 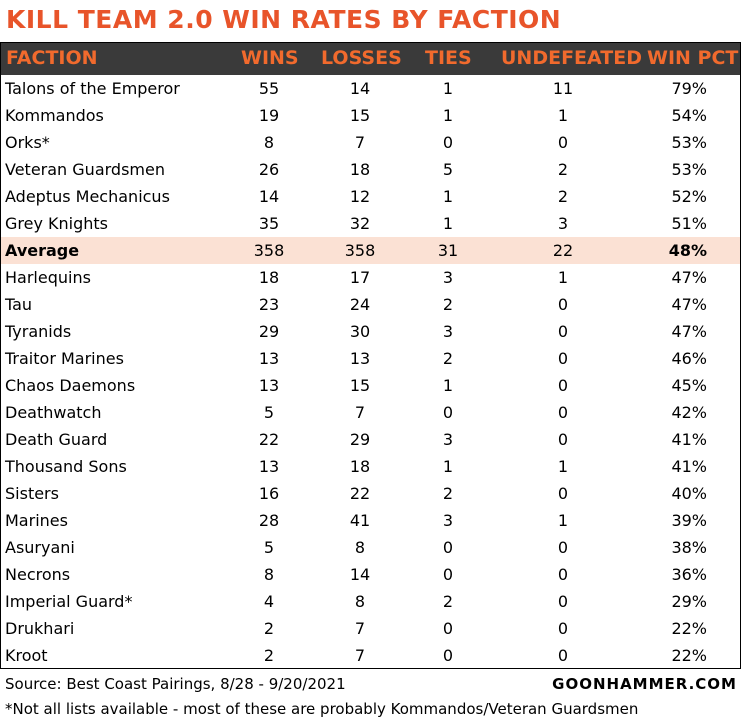 I want to click on cell-losses: 24, so click(x=360, y=304).